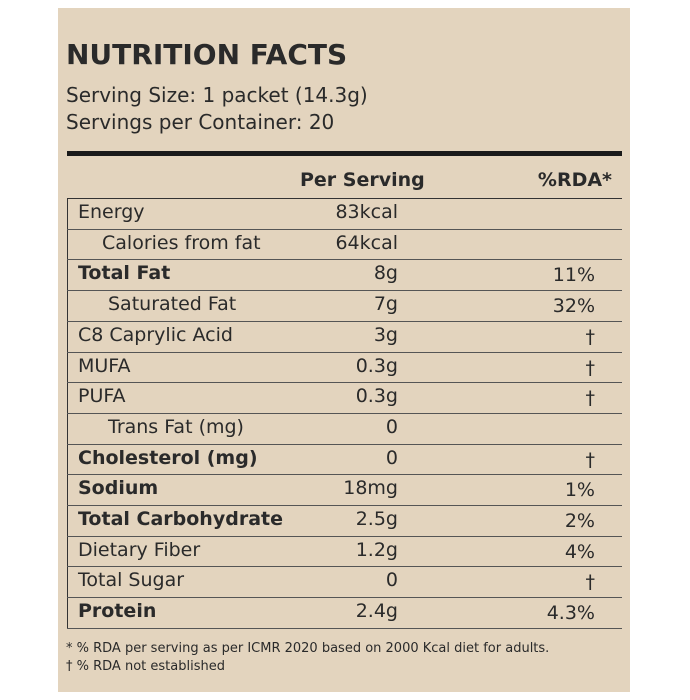 This screenshot has width=690, height=700. What do you see at coordinates (385, 334) in the screenshot?
I see `per-serving: 3g` at bounding box center [385, 334].